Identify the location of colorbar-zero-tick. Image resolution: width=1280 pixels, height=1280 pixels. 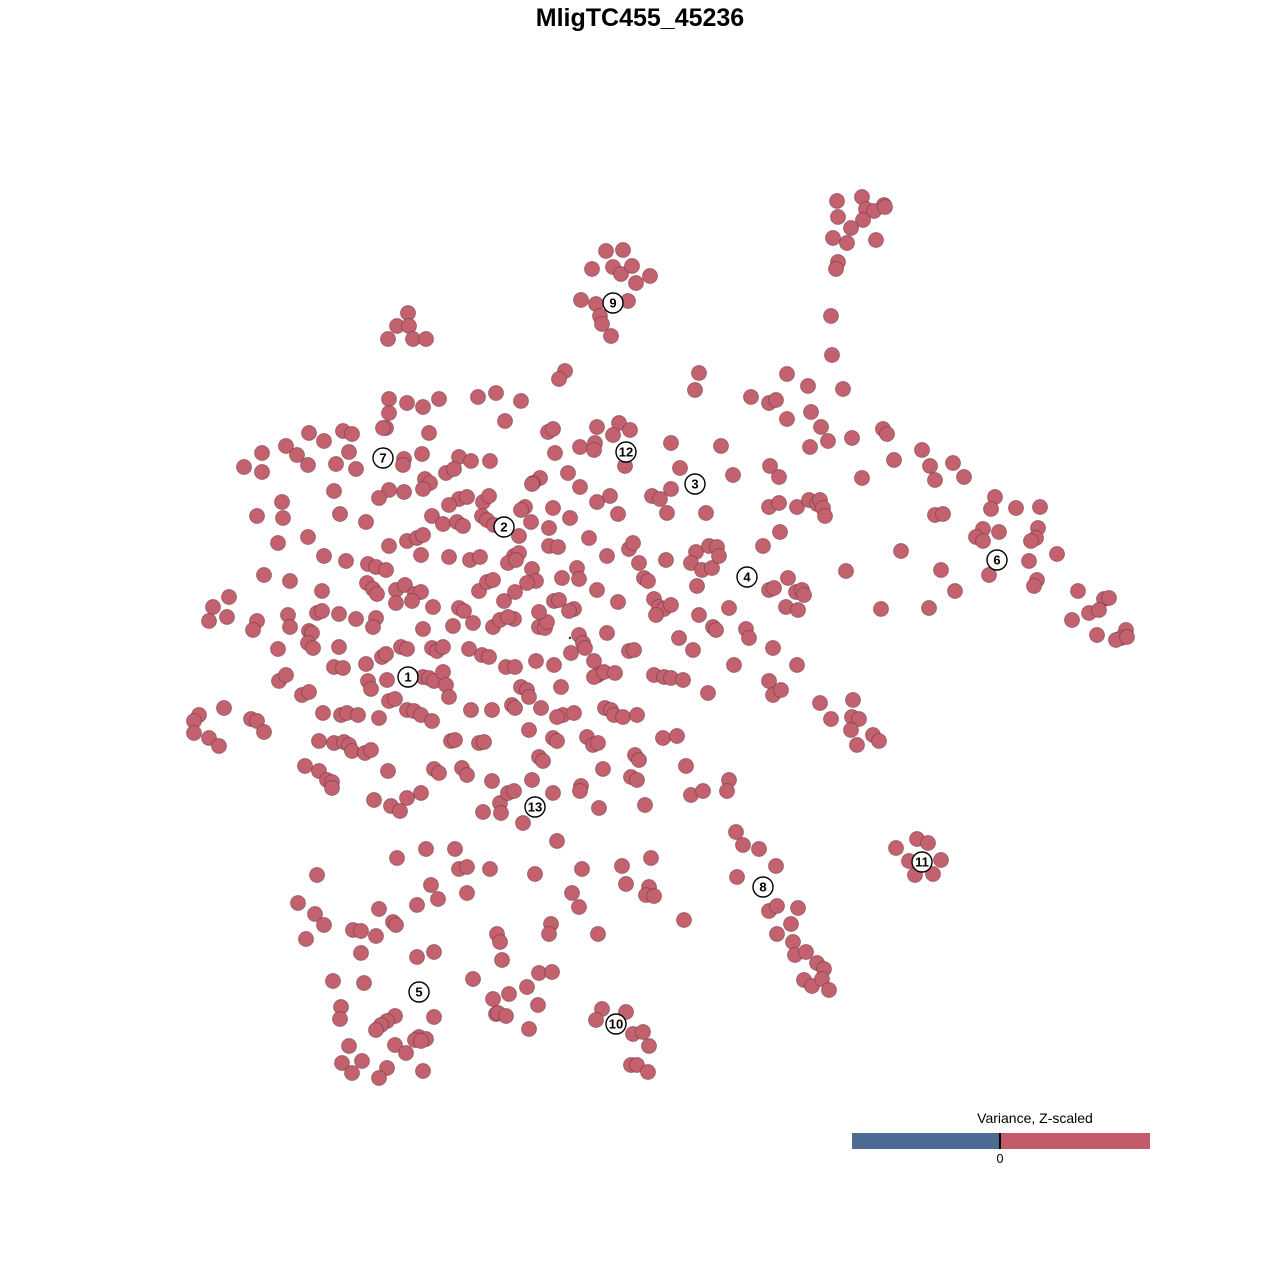
(1000, 1141).